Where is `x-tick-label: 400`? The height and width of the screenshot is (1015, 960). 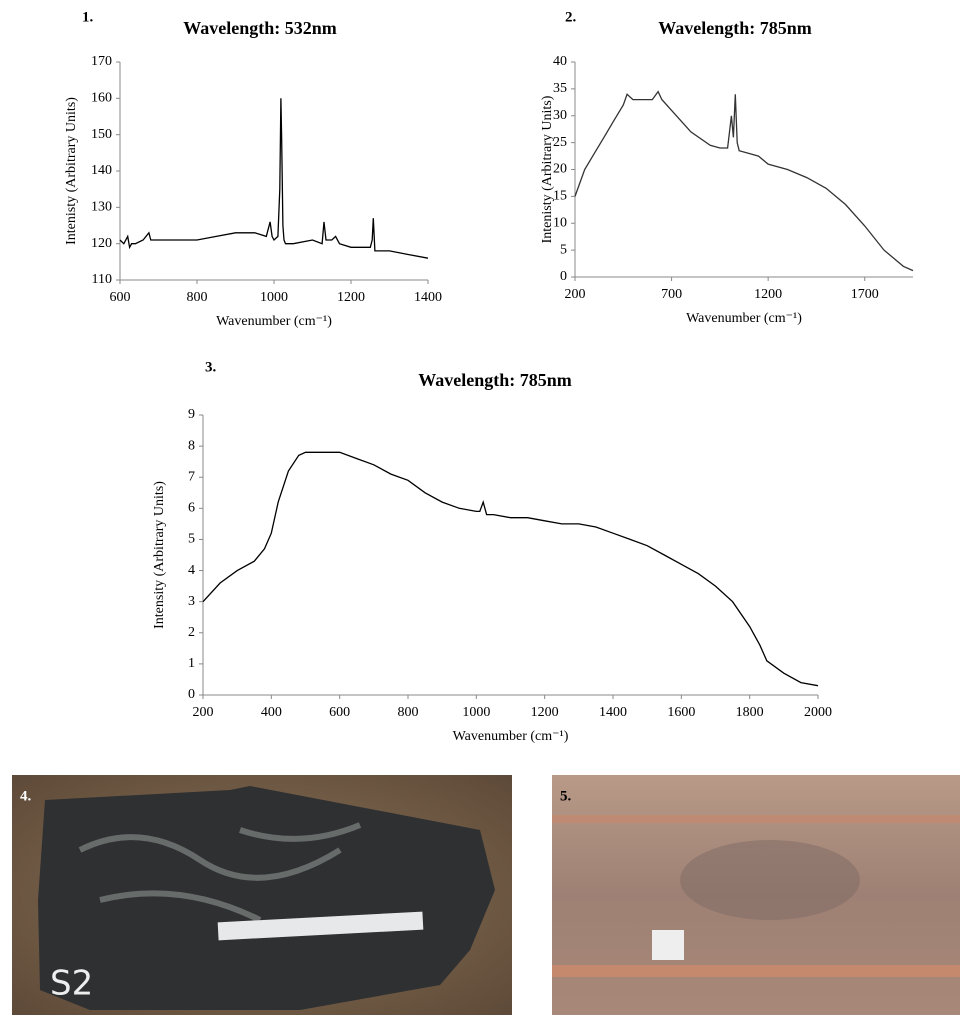 x-tick-label: 400 is located at coordinates (271, 712).